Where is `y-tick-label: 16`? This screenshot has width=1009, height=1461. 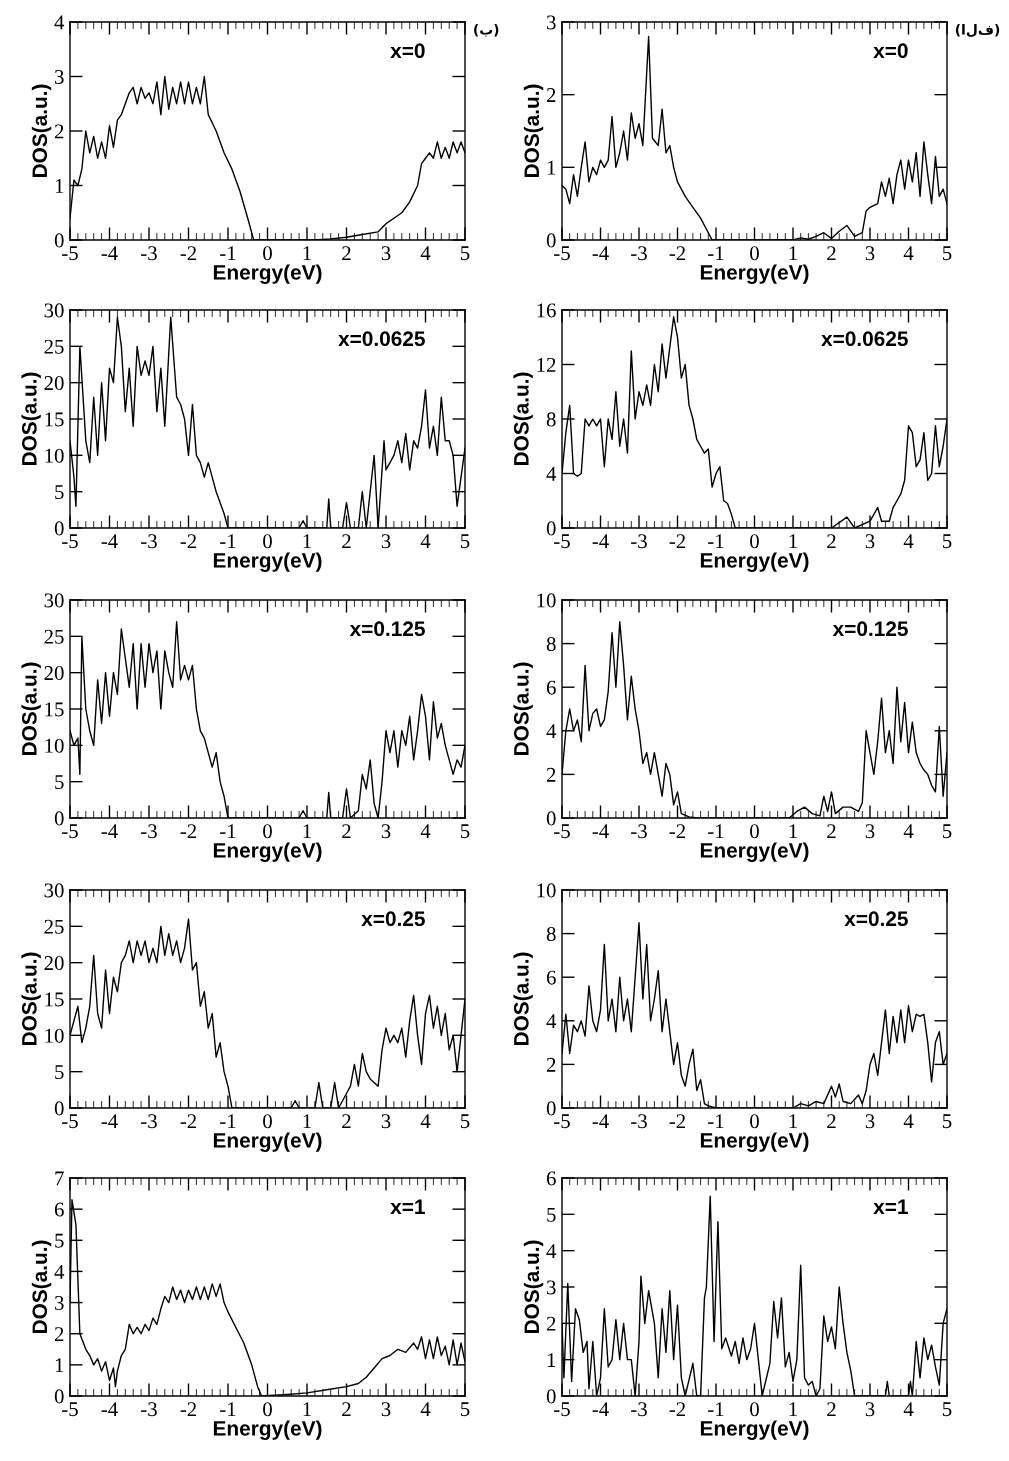 y-tick-label: 16 is located at coordinates (546, 310).